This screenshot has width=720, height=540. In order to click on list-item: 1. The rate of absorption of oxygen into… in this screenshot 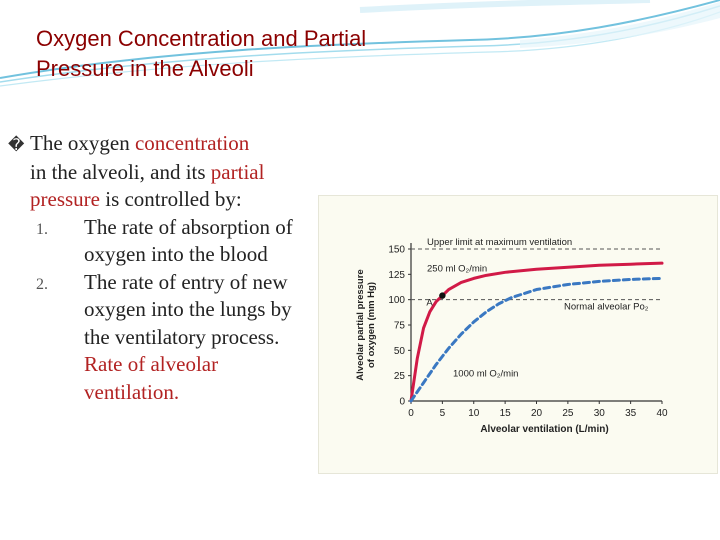, I will do `click(163, 241)`.